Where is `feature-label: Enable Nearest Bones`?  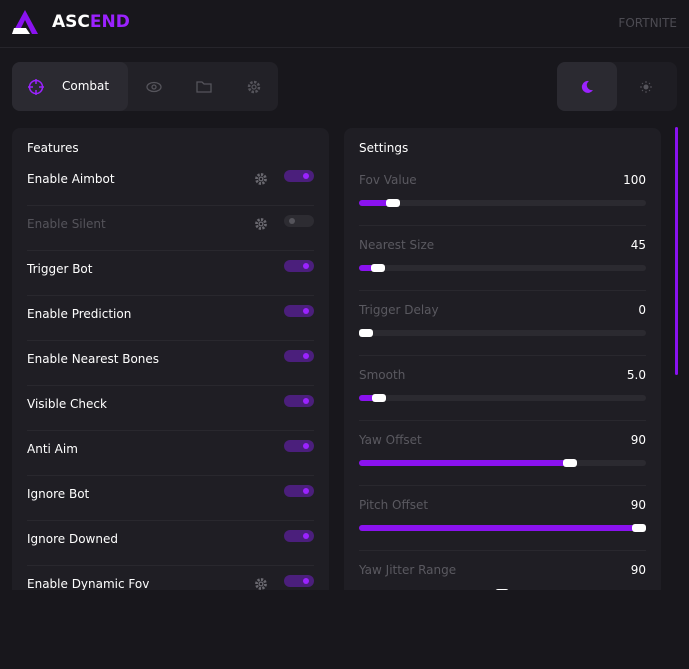 feature-label: Enable Nearest Bones is located at coordinates (93, 359).